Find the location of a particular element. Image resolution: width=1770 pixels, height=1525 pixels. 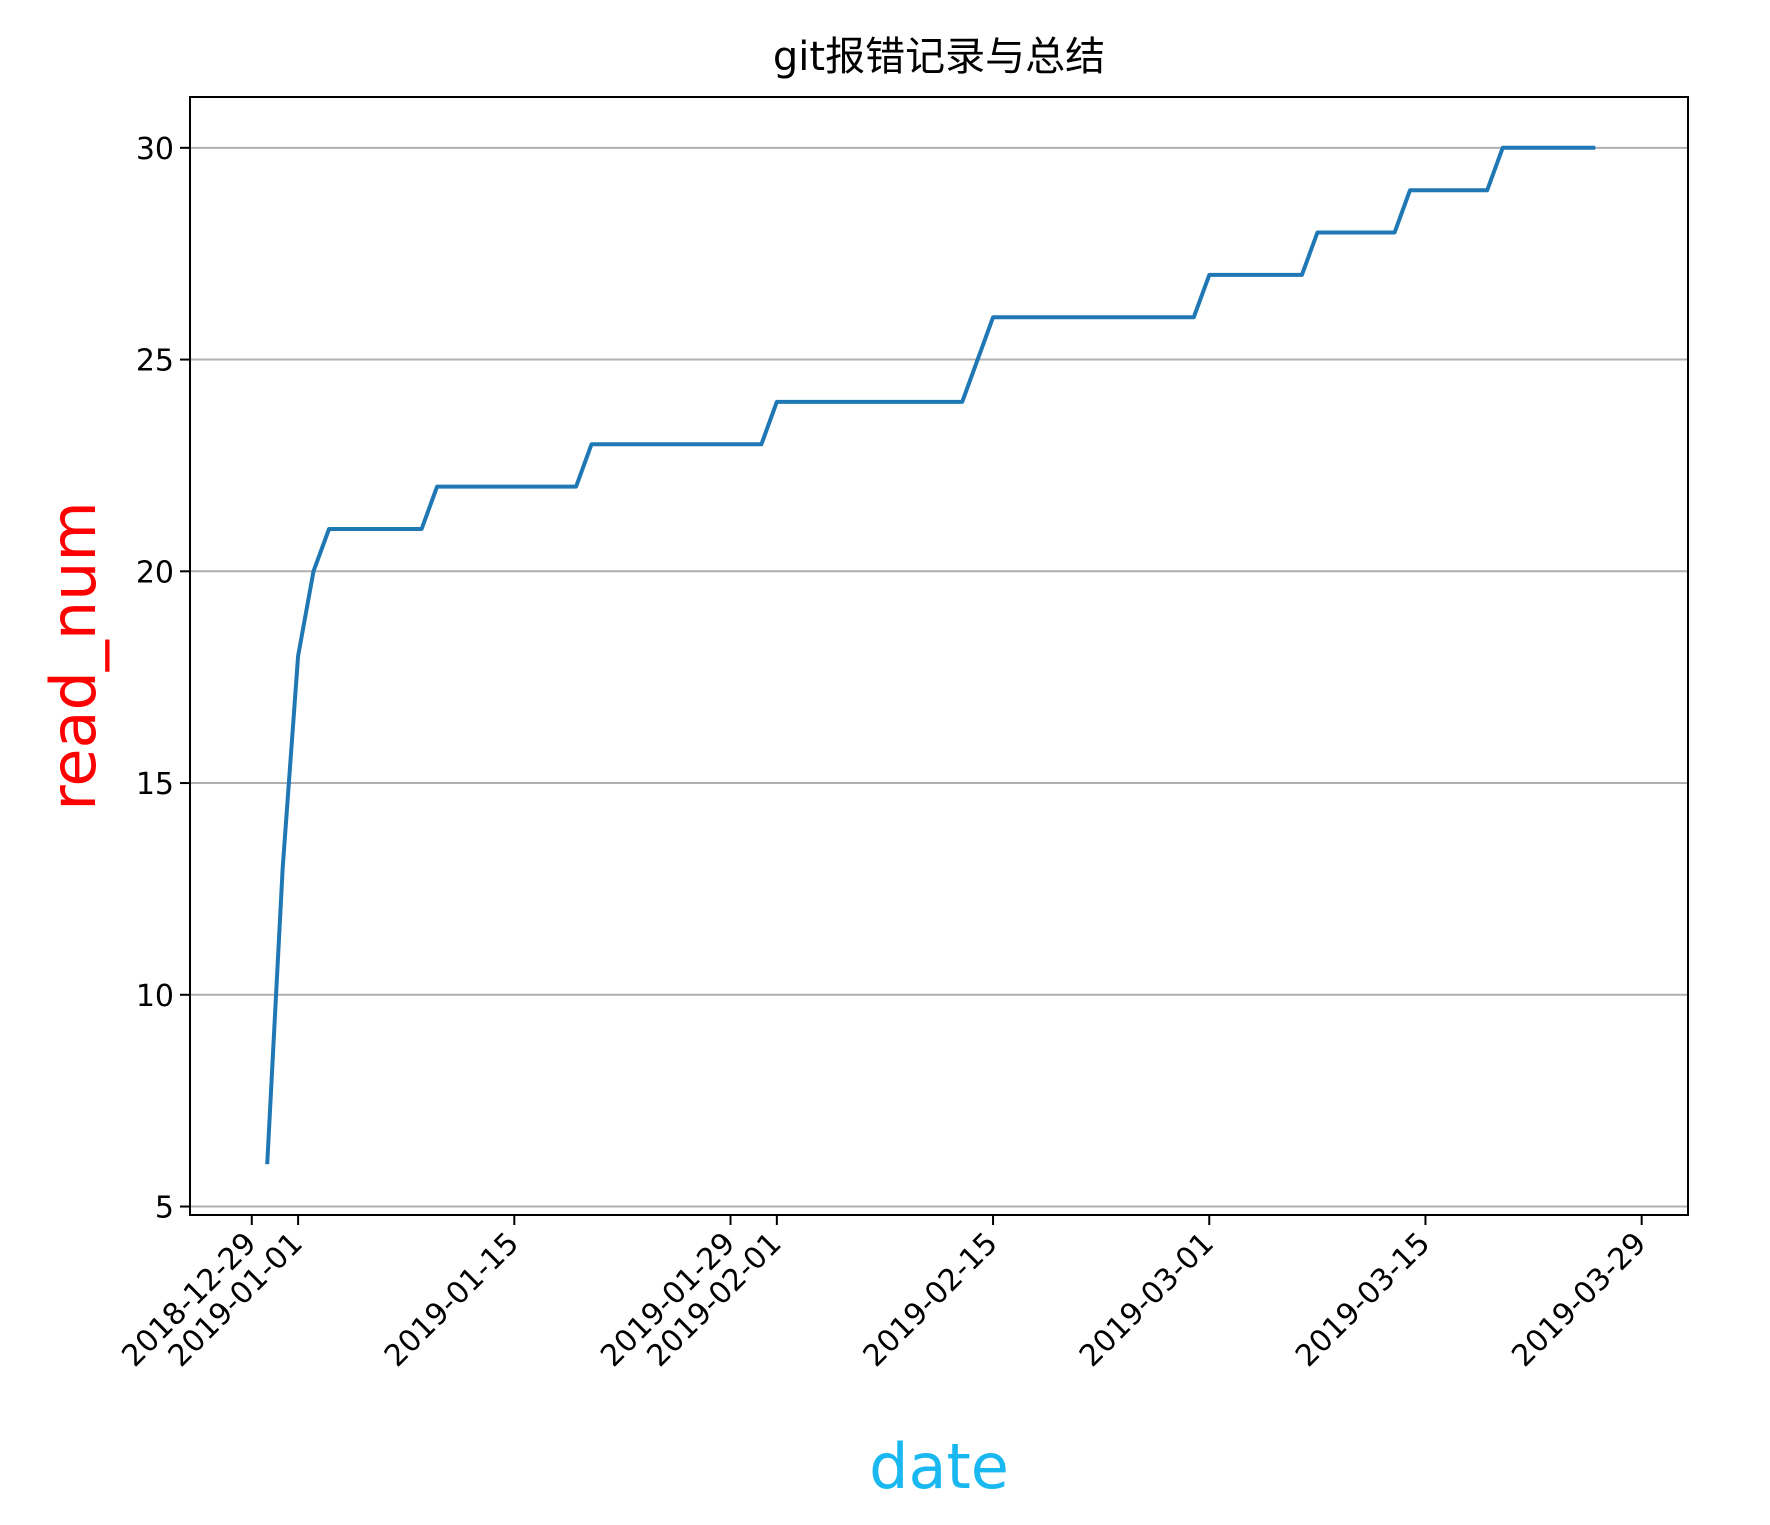

y-axis-ticks: 5 10 15 20 25 30 is located at coordinates (163, 679).